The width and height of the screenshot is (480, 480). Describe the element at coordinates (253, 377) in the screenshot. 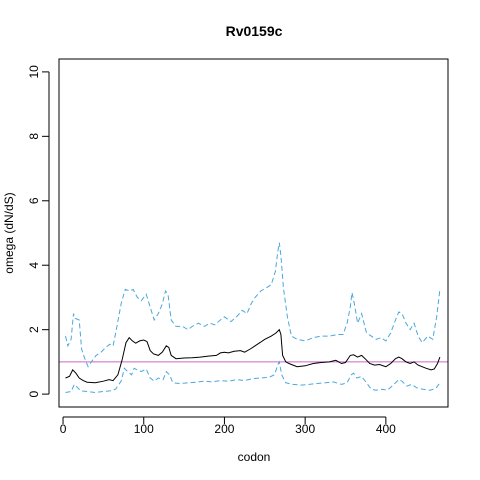

I see `series-line-lower` at that location.